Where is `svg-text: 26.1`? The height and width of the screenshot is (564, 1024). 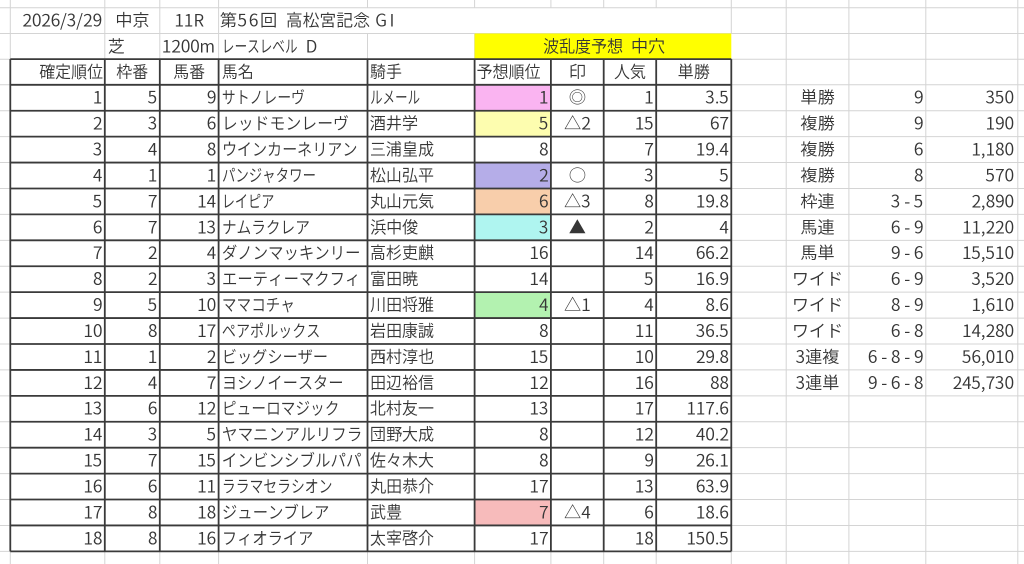
svg-text: 26.1 is located at coordinates (712, 459).